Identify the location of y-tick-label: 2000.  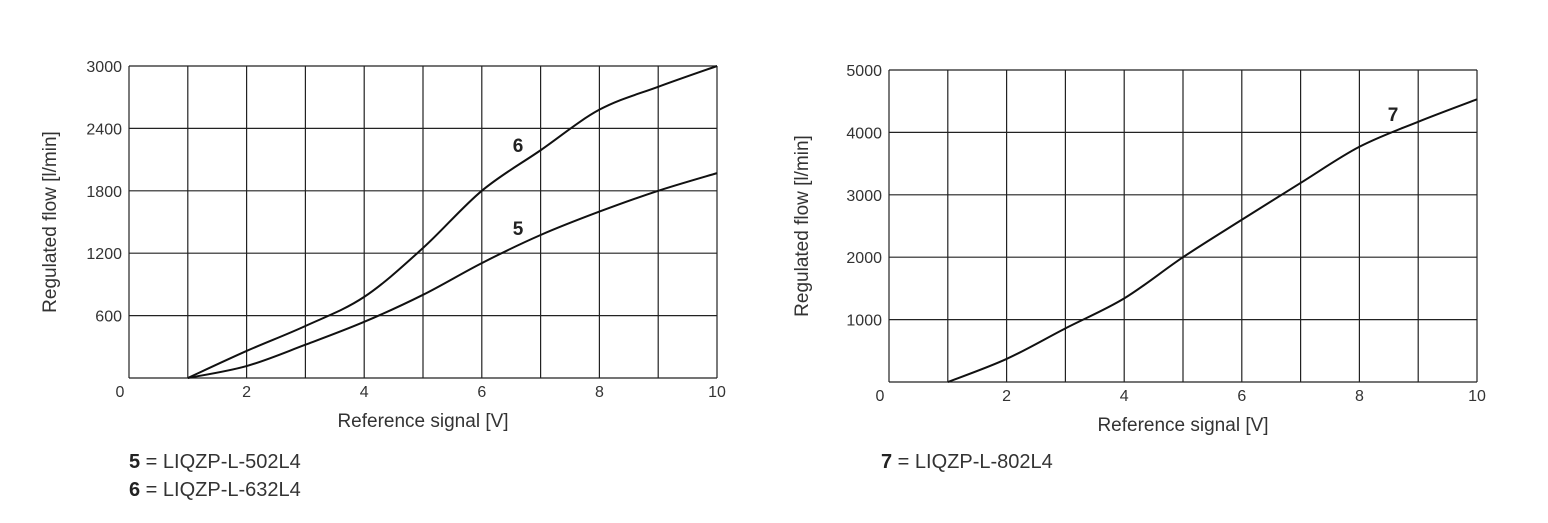
(864, 258).